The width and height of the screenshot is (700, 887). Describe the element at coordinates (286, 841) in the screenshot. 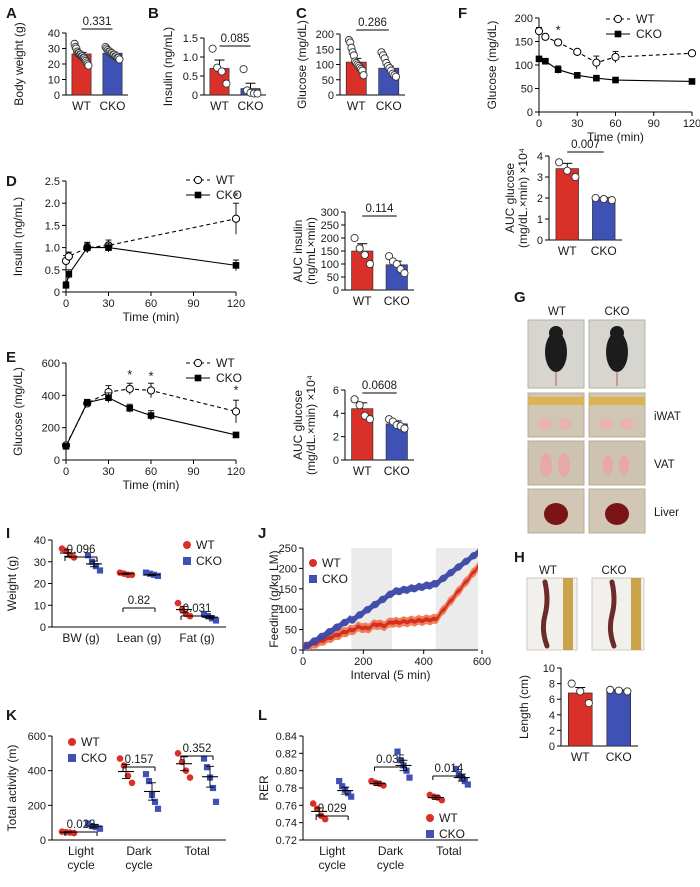

I see `L-ytick-label: 0.72` at that location.